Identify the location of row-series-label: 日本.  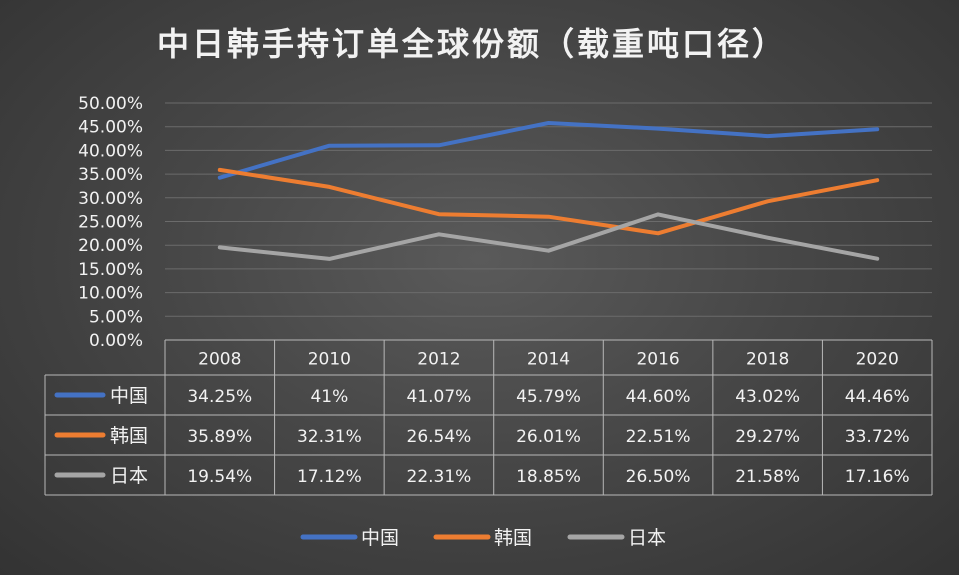
(129, 476).